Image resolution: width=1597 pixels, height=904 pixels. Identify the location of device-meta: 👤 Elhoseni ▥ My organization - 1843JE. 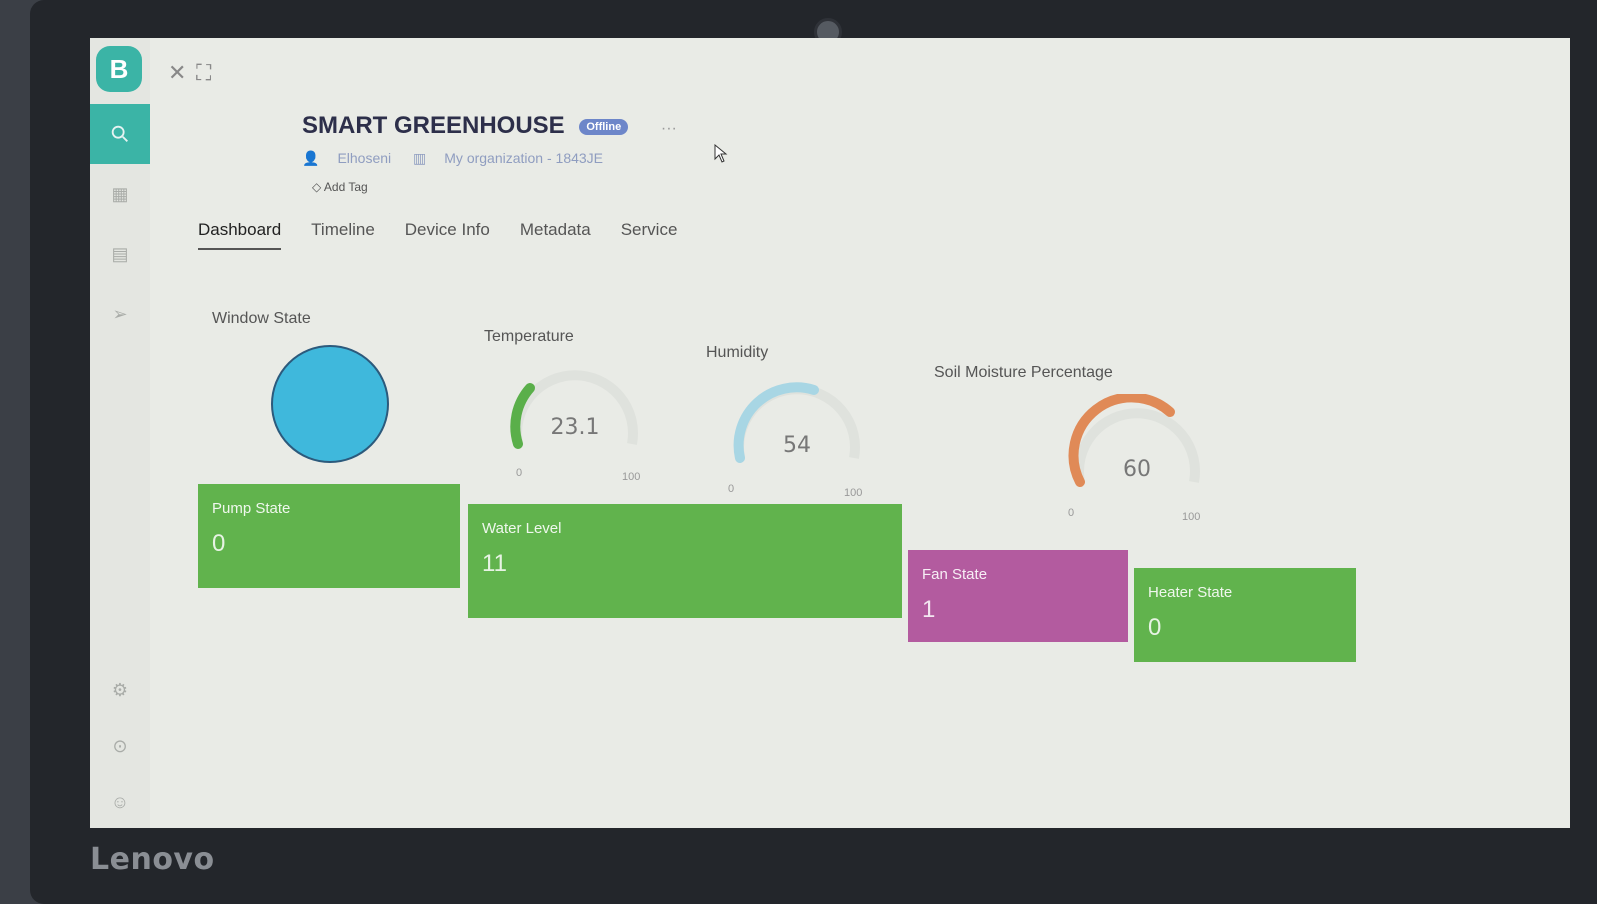
(461, 158).